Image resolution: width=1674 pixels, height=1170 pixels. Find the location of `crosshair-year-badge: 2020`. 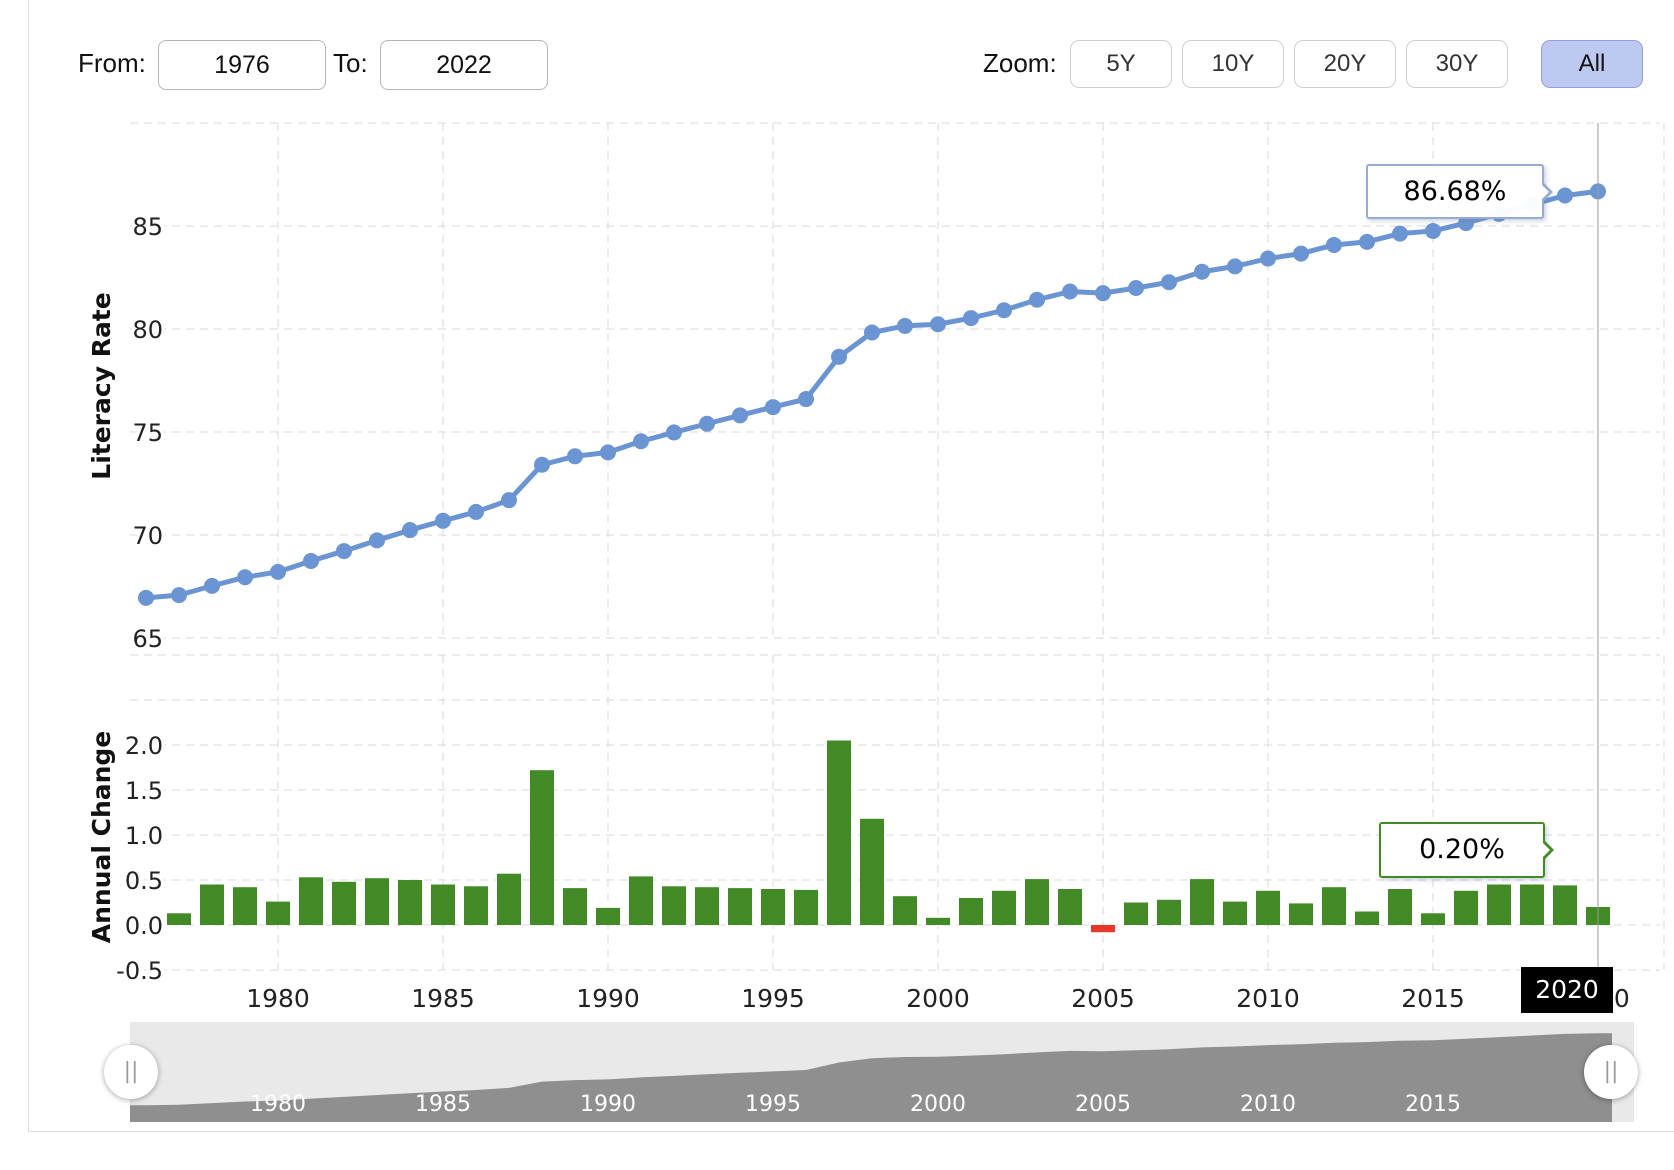

crosshair-year-badge: 2020 is located at coordinates (1567, 990).